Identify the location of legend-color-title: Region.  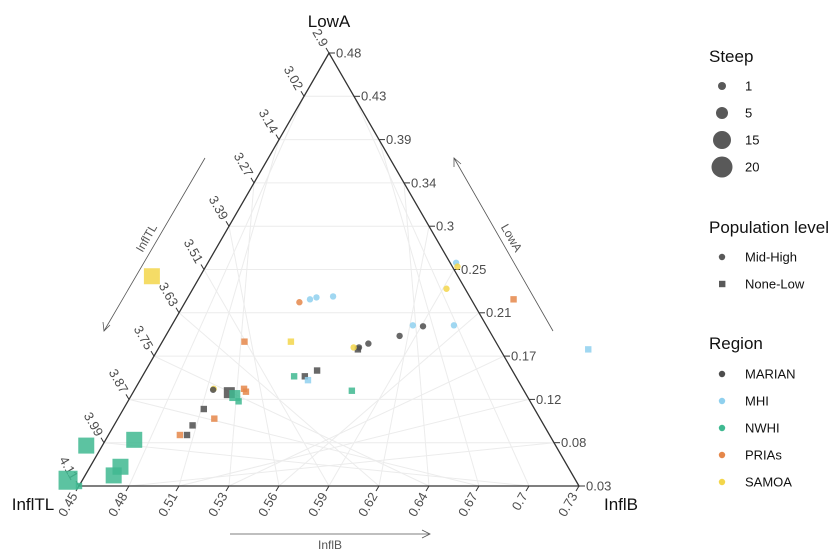
(736, 343).